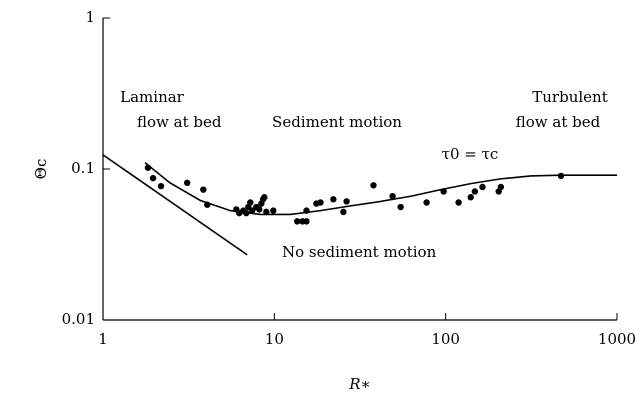  What do you see at coordinates (83, 168) in the screenshot?
I see `y-tick-label: 0.1` at bounding box center [83, 168].